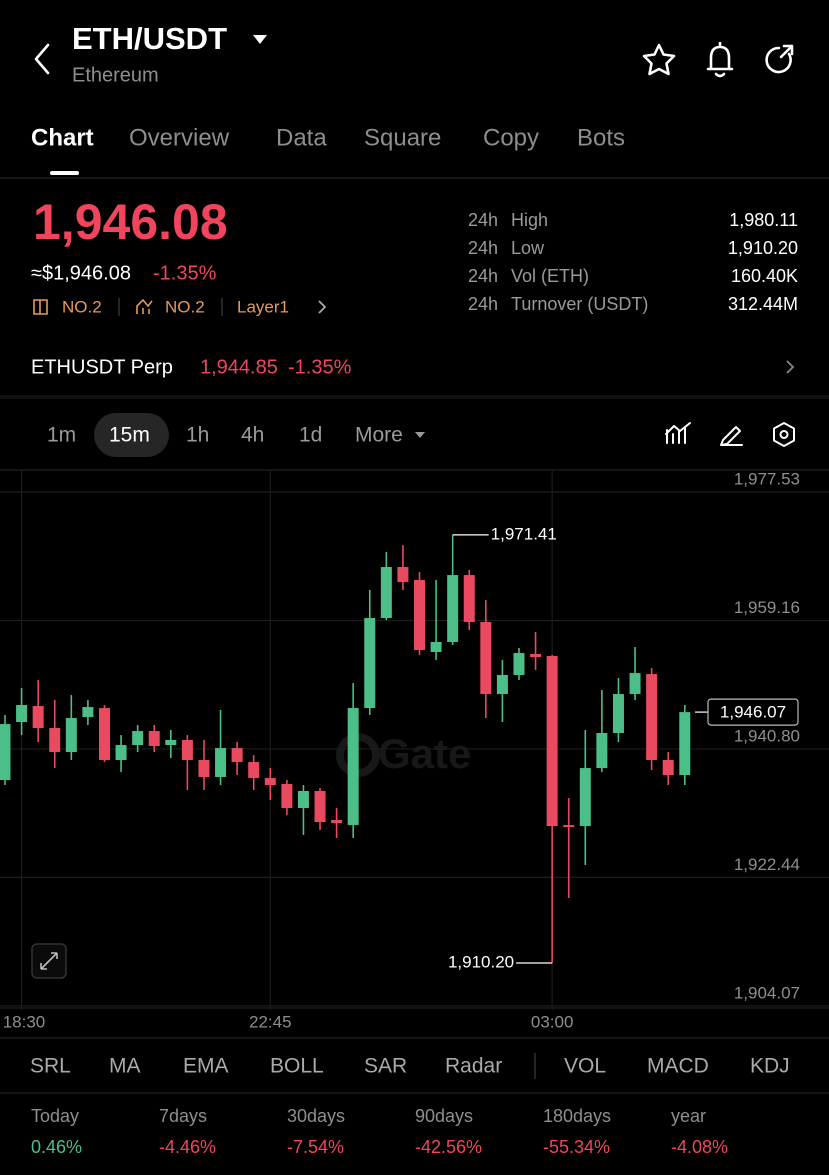 This screenshot has width=829, height=1175. Describe the element at coordinates (322, 307) in the screenshot. I see `tags-more` at that location.